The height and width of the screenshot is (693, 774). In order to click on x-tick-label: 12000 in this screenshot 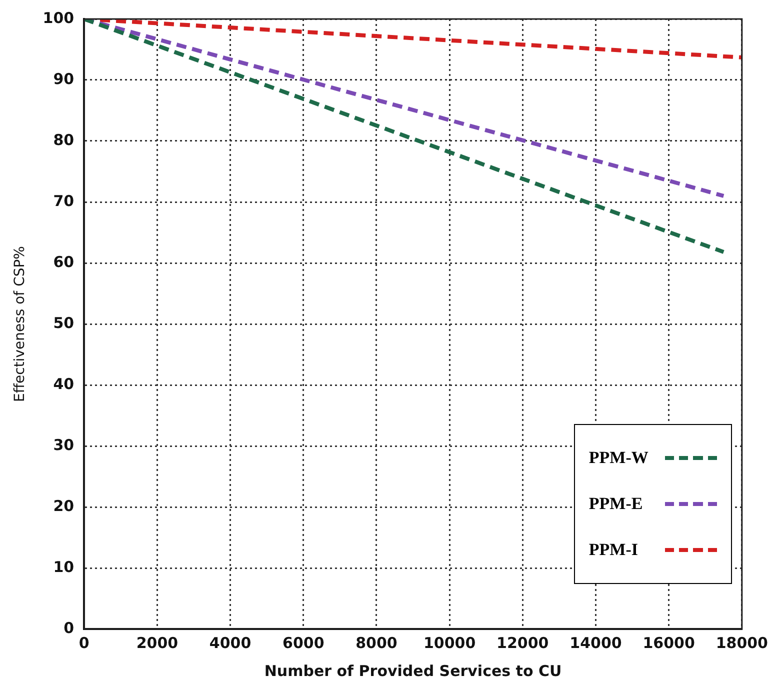, I will do `click(522, 643)`.